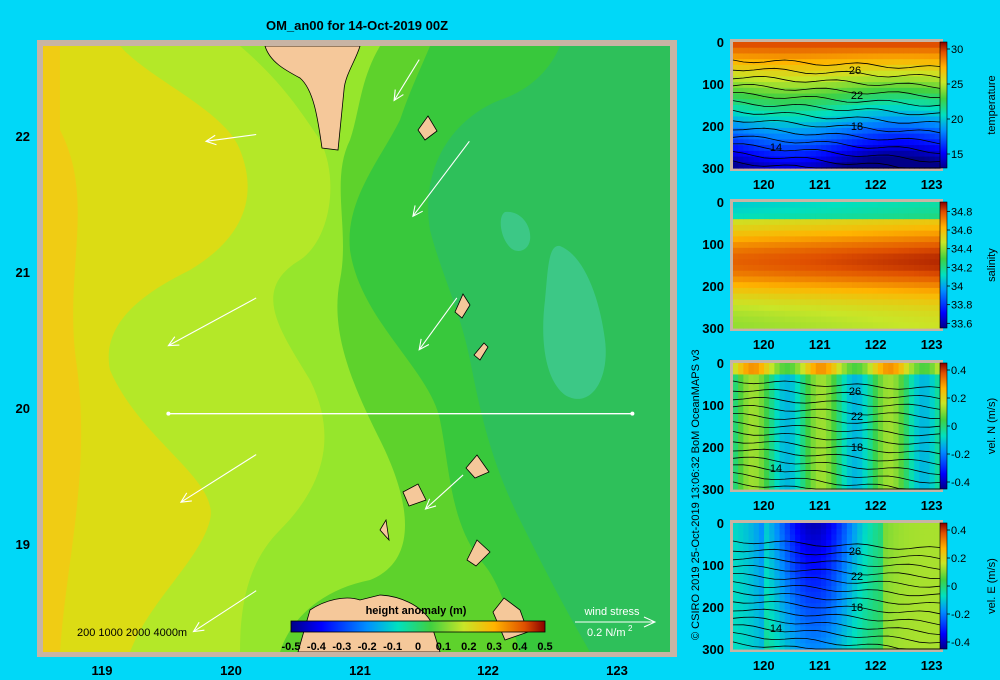 The image size is (1000, 680). I want to click on temperature-colorbar, so click(943, 105).